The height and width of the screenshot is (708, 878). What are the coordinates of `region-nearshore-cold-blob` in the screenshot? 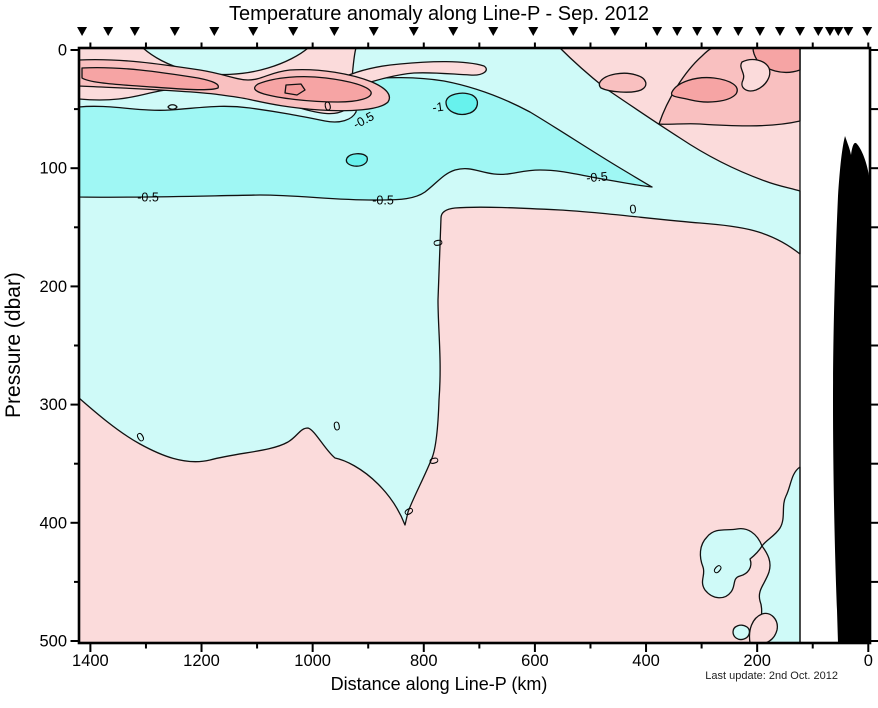 It's located at (731, 563).